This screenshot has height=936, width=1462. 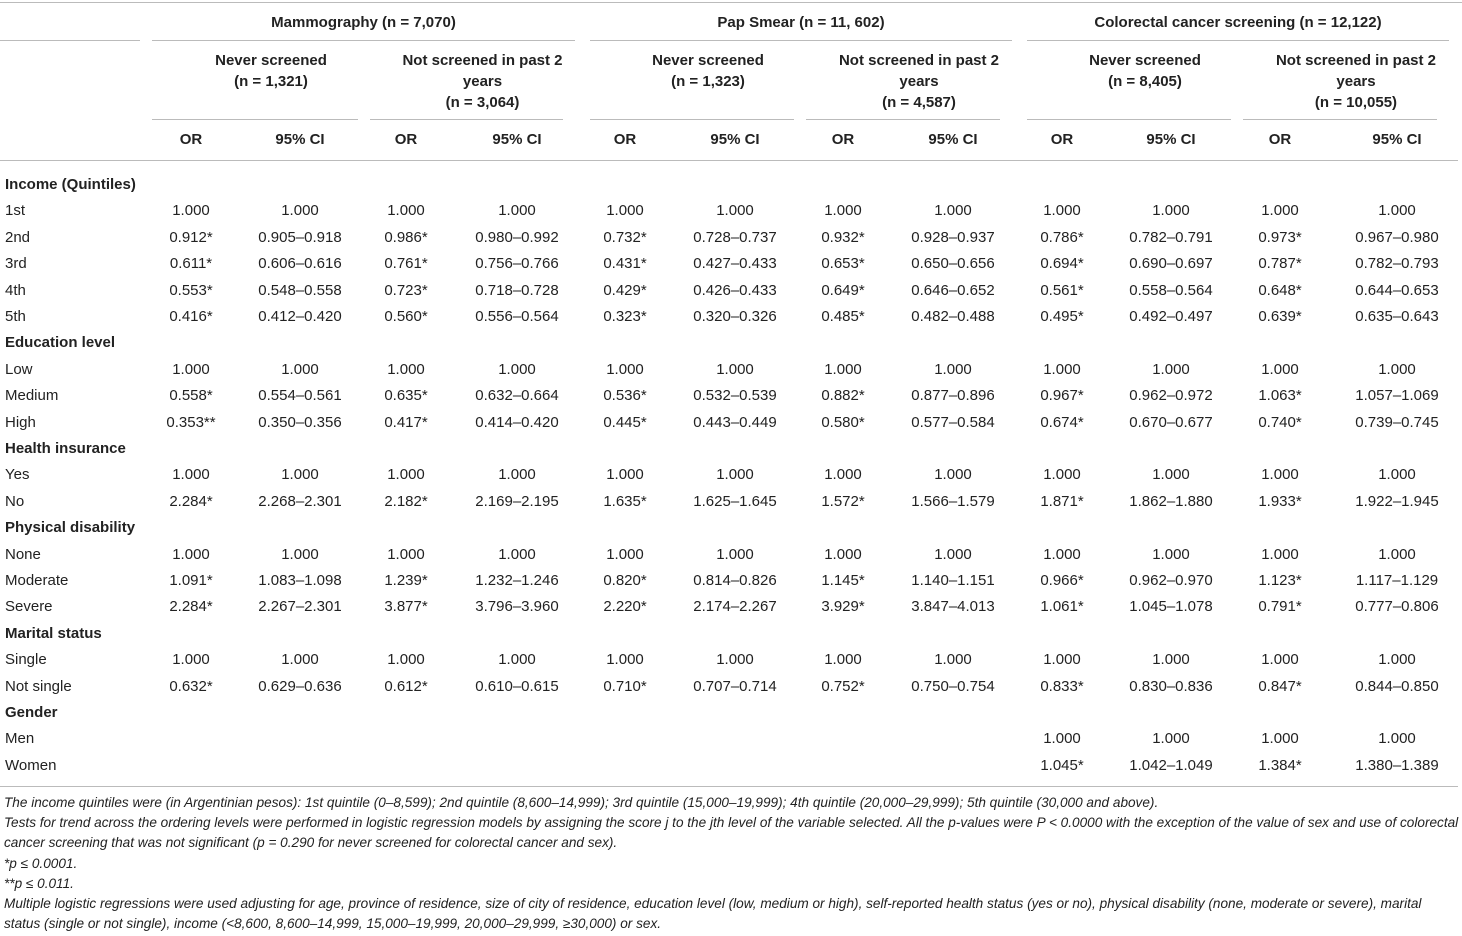 I want to click on cell: 0.962–0.970, so click(x=1171, y=580).